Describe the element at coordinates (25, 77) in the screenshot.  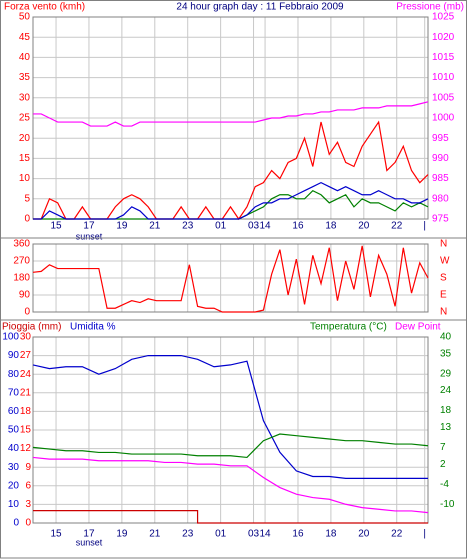
I see `y-tick-label: 35` at that location.